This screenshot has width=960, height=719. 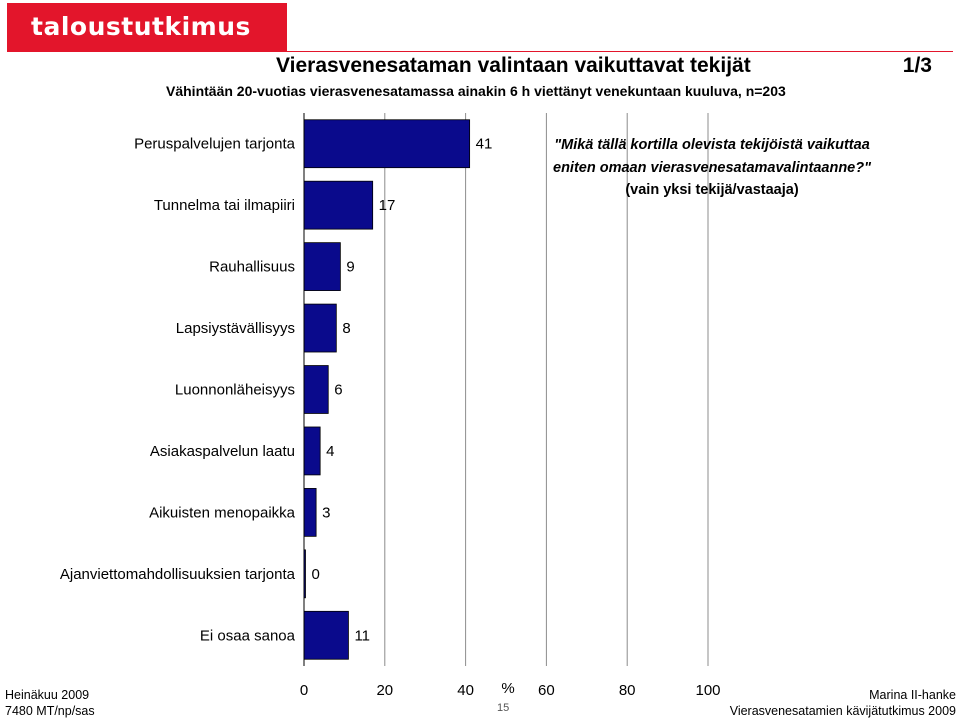 I want to click on value-label: 17, so click(x=387, y=205).